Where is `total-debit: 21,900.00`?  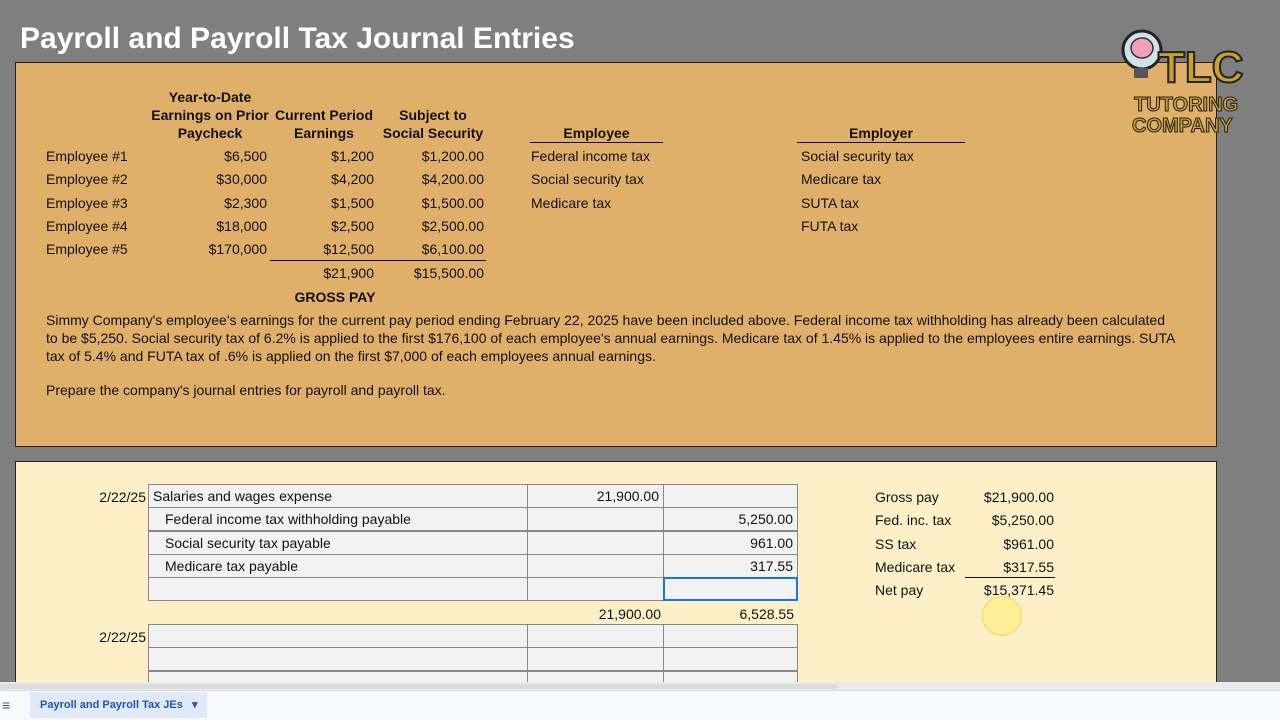 total-debit: 21,900.00 is located at coordinates (629, 614).